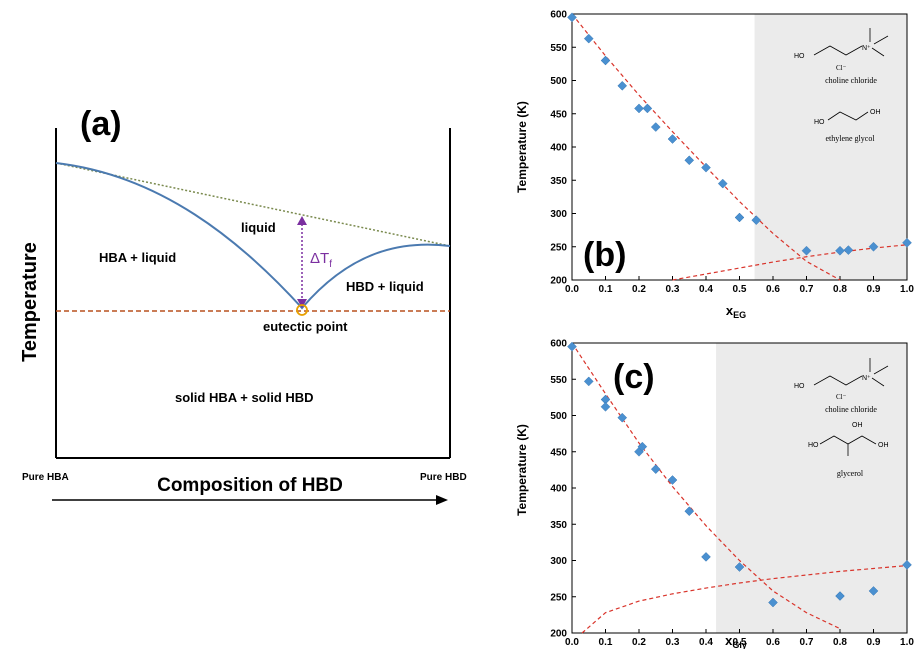  Describe the element at coordinates (673, 642) in the screenshot. I see `x-tick-label: 0.3` at that location.